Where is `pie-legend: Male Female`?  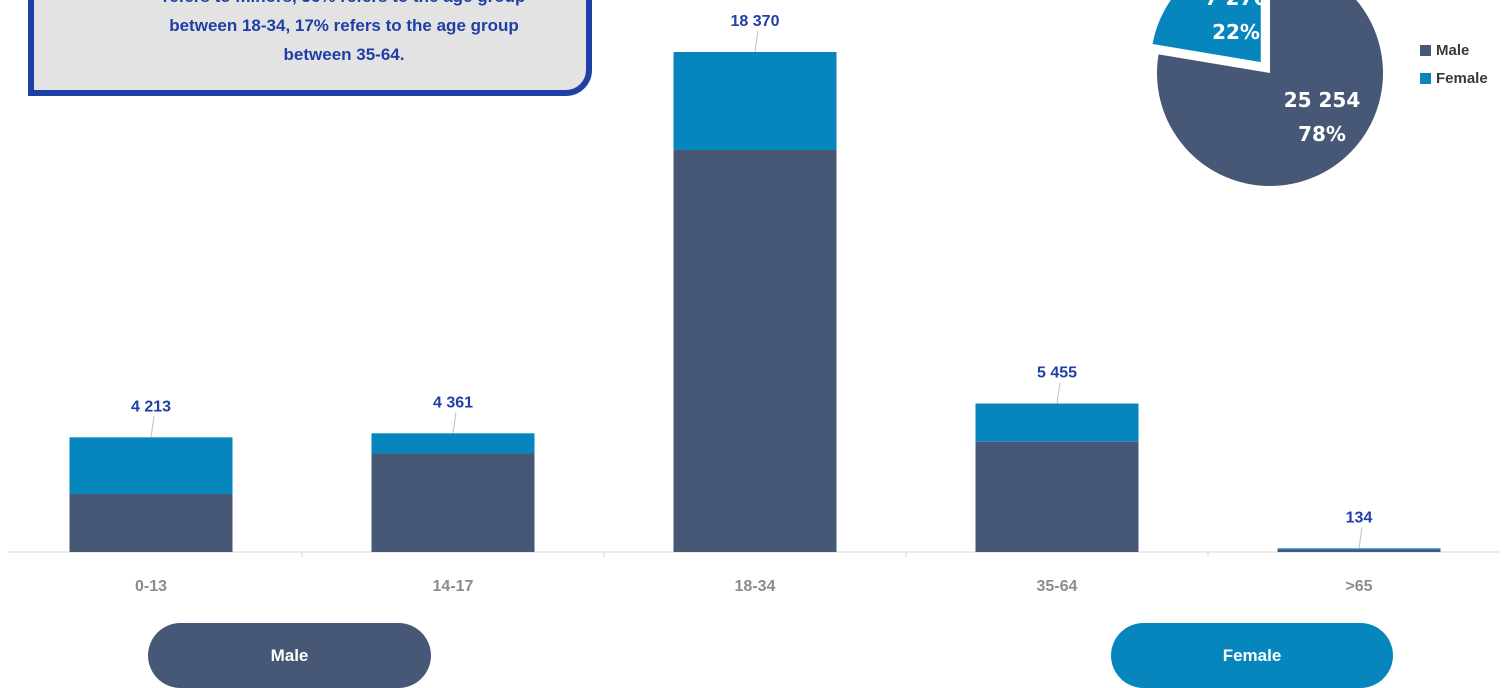 pie-legend: Male Female is located at coordinates (1454, 64).